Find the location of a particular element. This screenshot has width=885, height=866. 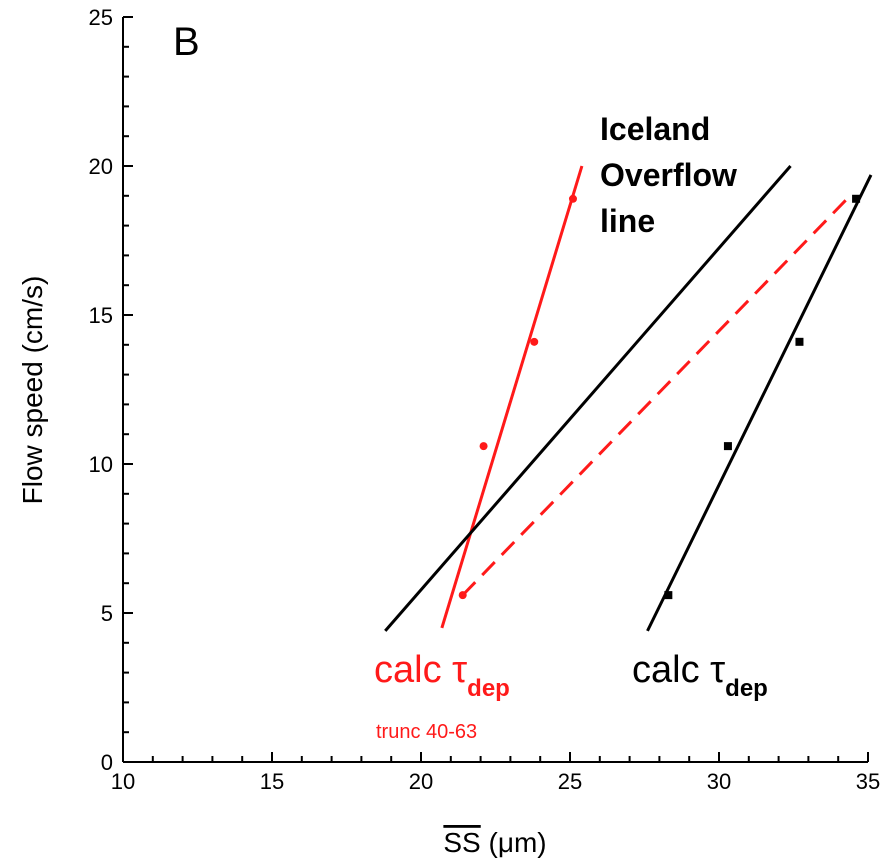

red-fit-line is located at coordinates (512, 397).